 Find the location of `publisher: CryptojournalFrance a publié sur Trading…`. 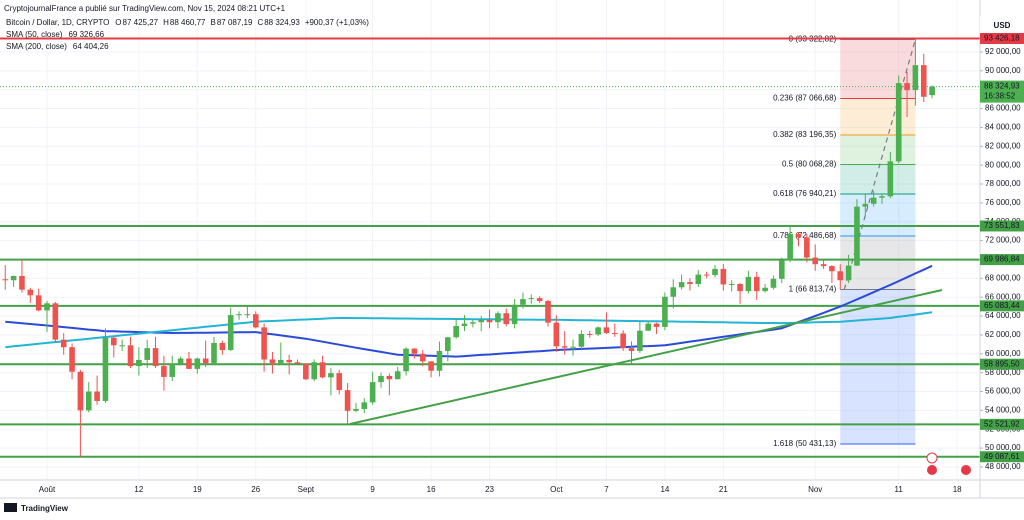

publisher: CryptojournalFrance a publié sur Trading… is located at coordinates (145, 8).